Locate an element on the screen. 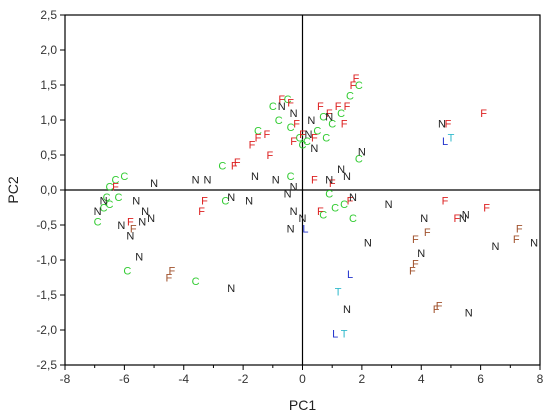 The image size is (550, 420). x-tick-label: 2 is located at coordinates (362, 379).